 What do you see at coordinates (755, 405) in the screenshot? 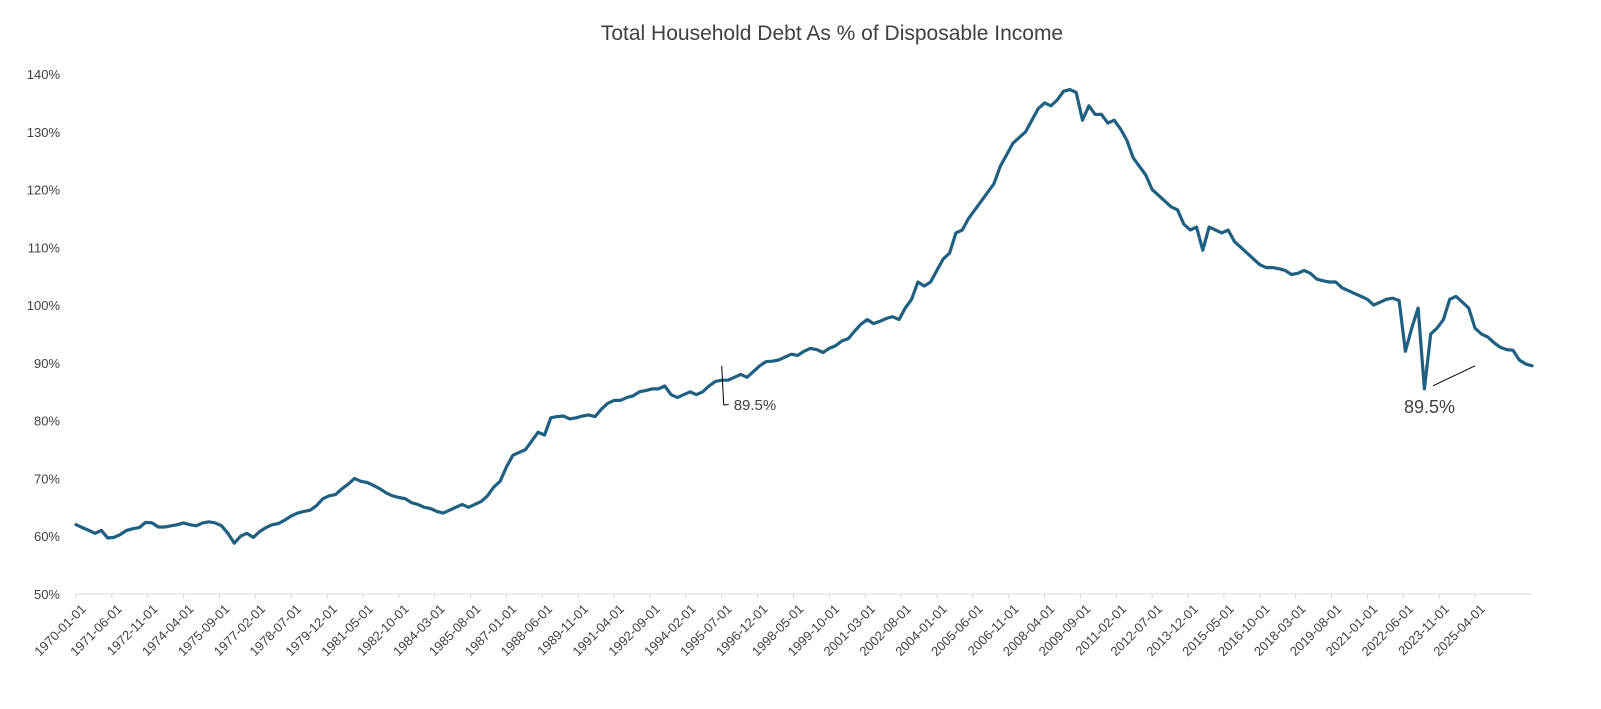
I see `annotation-label-1: 89.5%` at bounding box center [755, 405].